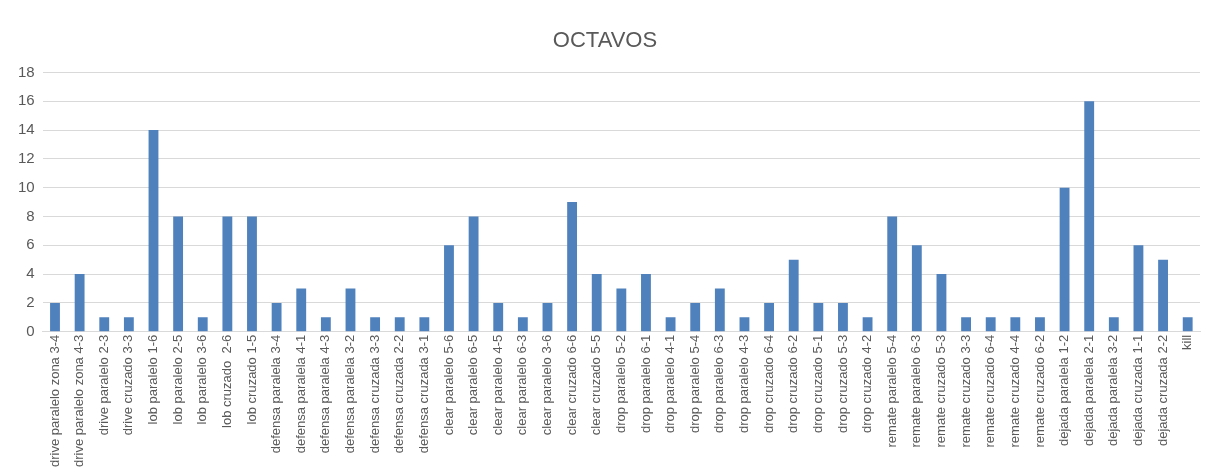  I want to click on y-tick-label: 2, so click(30, 302).